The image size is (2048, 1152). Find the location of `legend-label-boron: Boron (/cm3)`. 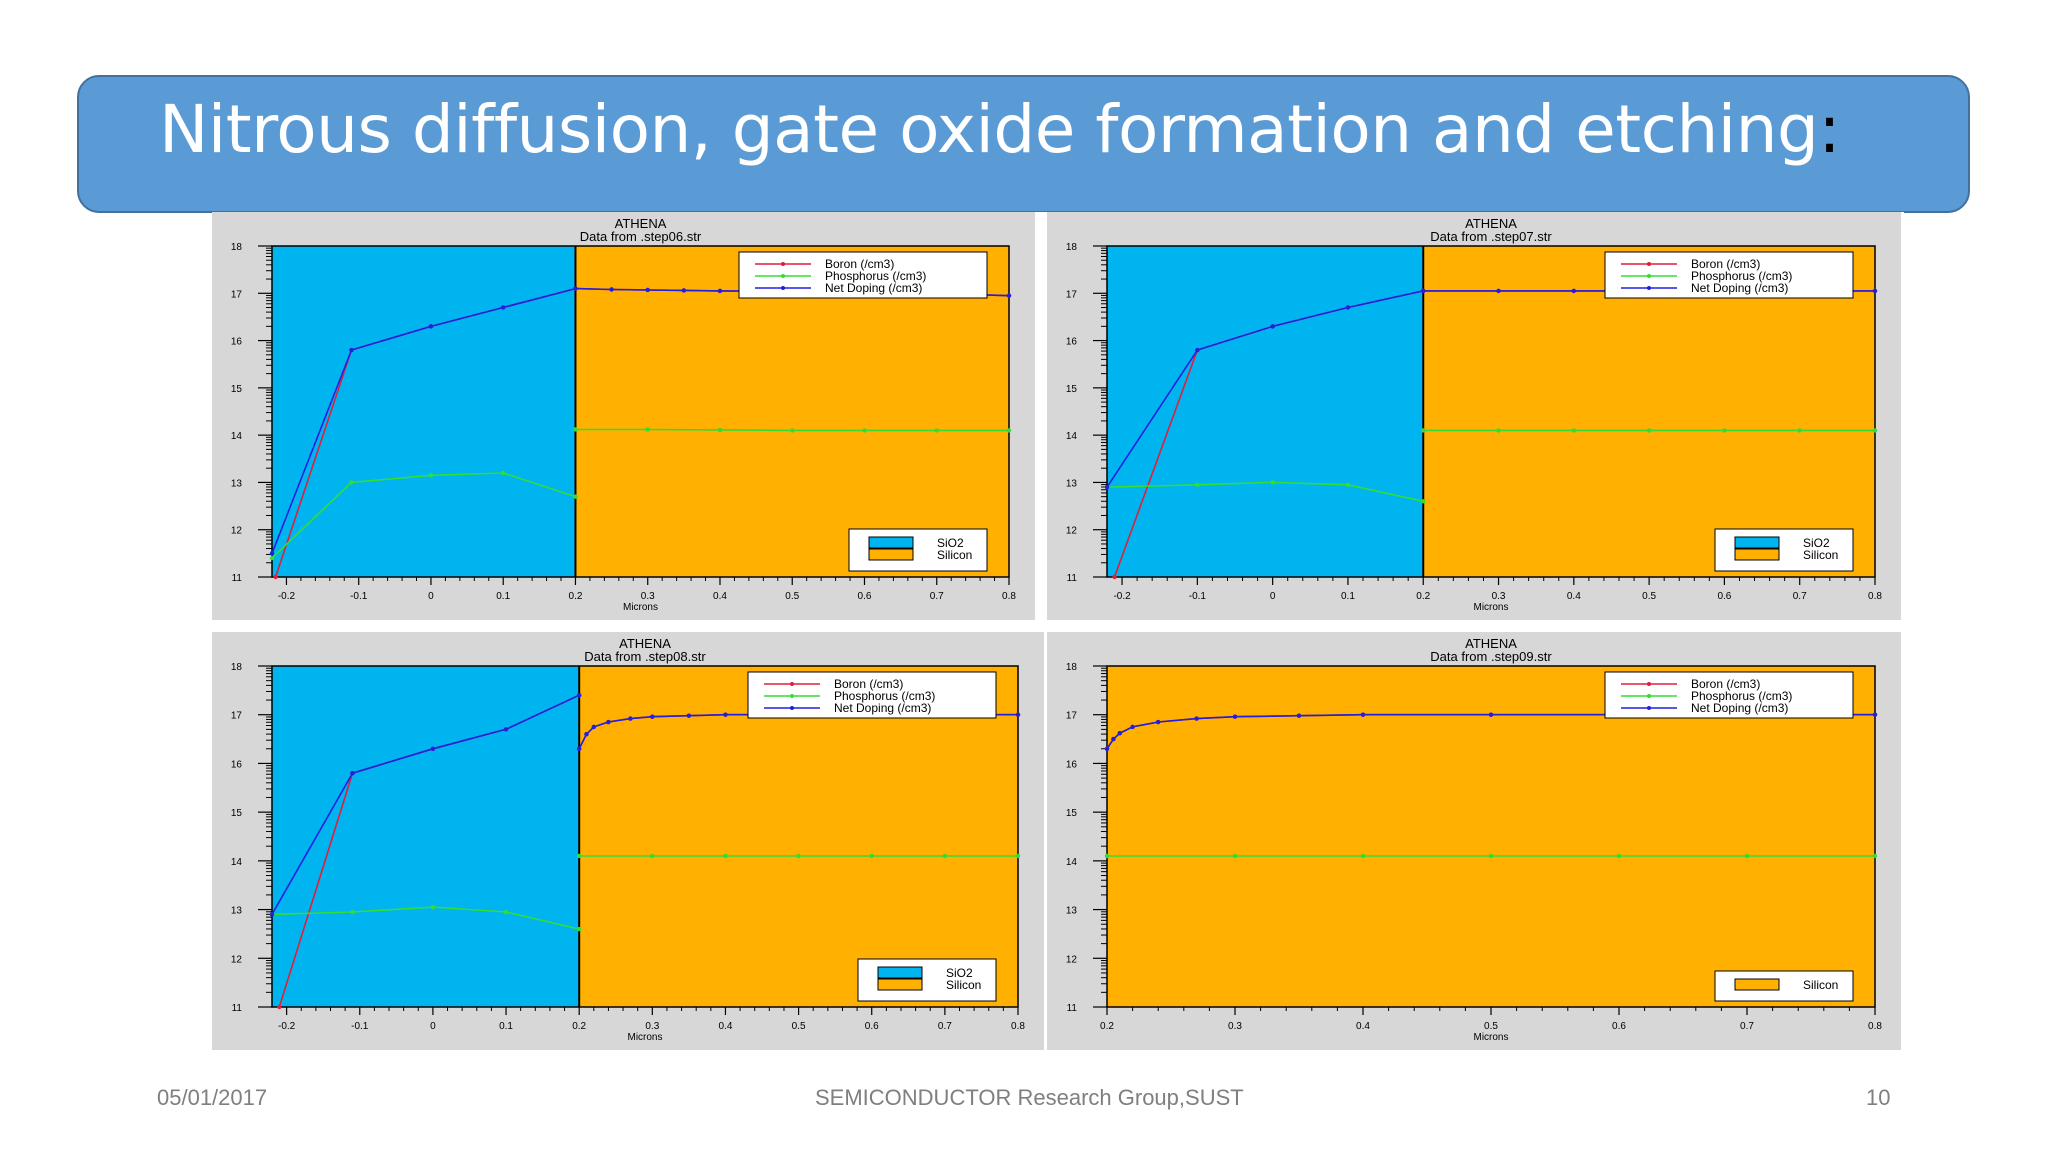

legend-label-boron: Boron (/cm3) is located at coordinates (868, 684).